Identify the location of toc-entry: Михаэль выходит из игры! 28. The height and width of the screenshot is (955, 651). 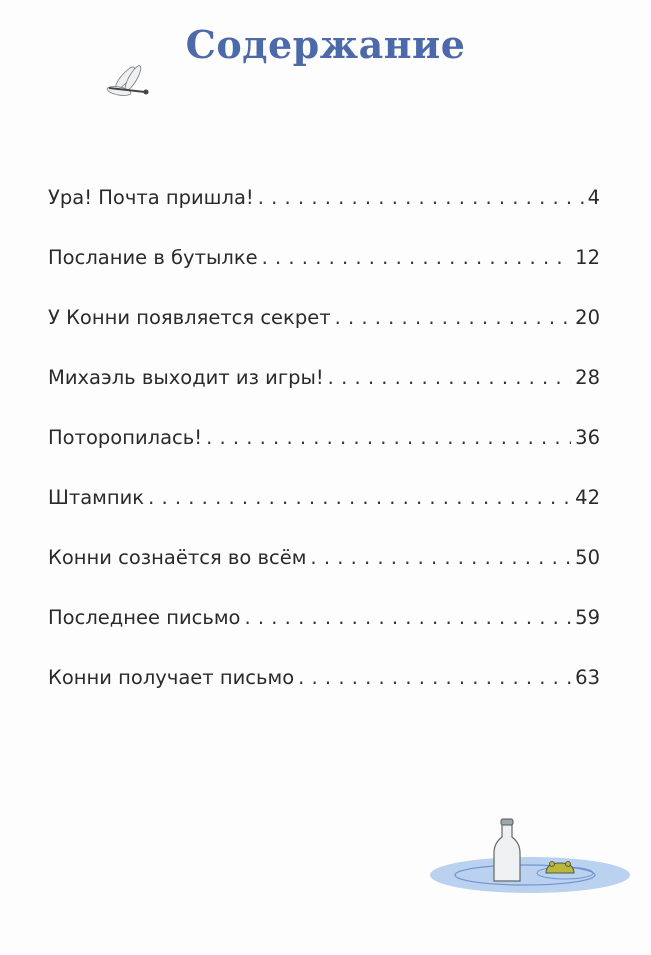
(324, 396).